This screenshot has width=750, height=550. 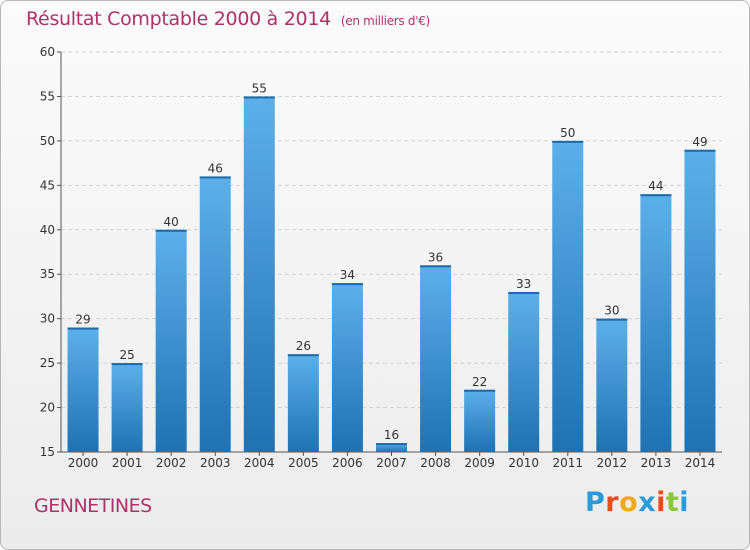 I want to click on x-tick-label: 2013, so click(x=656, y=463).